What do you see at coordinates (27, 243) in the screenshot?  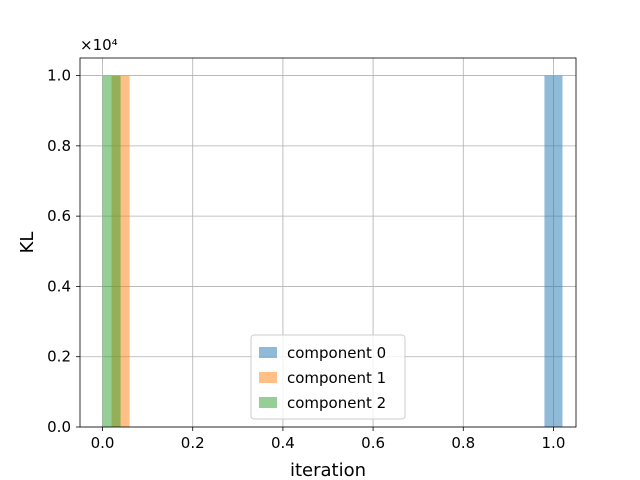 I see `y-axis-label: KL` at bounding box center [27, 243].